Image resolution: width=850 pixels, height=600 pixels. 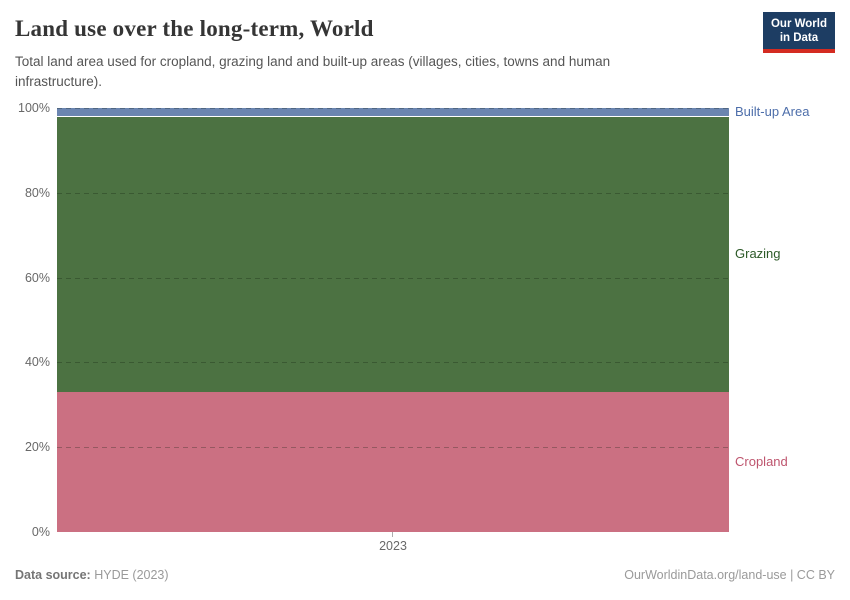 What do you see at coordinates (761, 462) in the screenshot?
I see `series-label-cropland: Cropland` at bounding box center [761, 462].